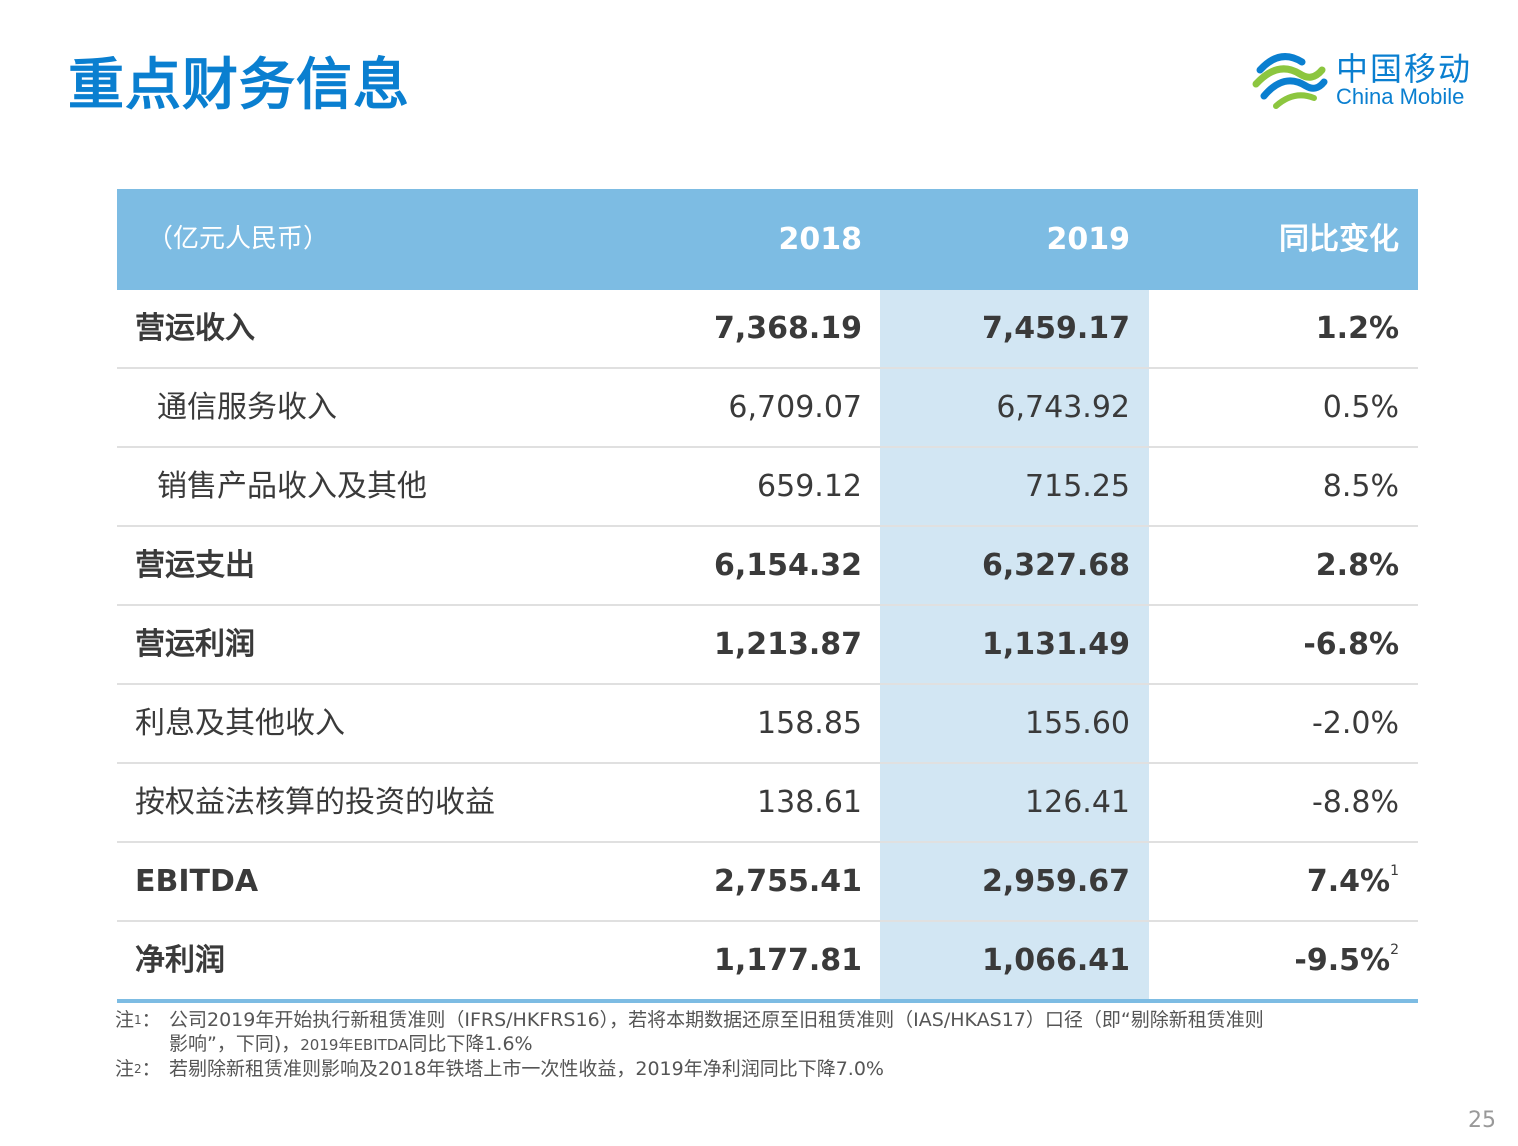 This screenshot has width=1518, height=1146. I want to click on row-label: 营运利润, so click(195, 644).